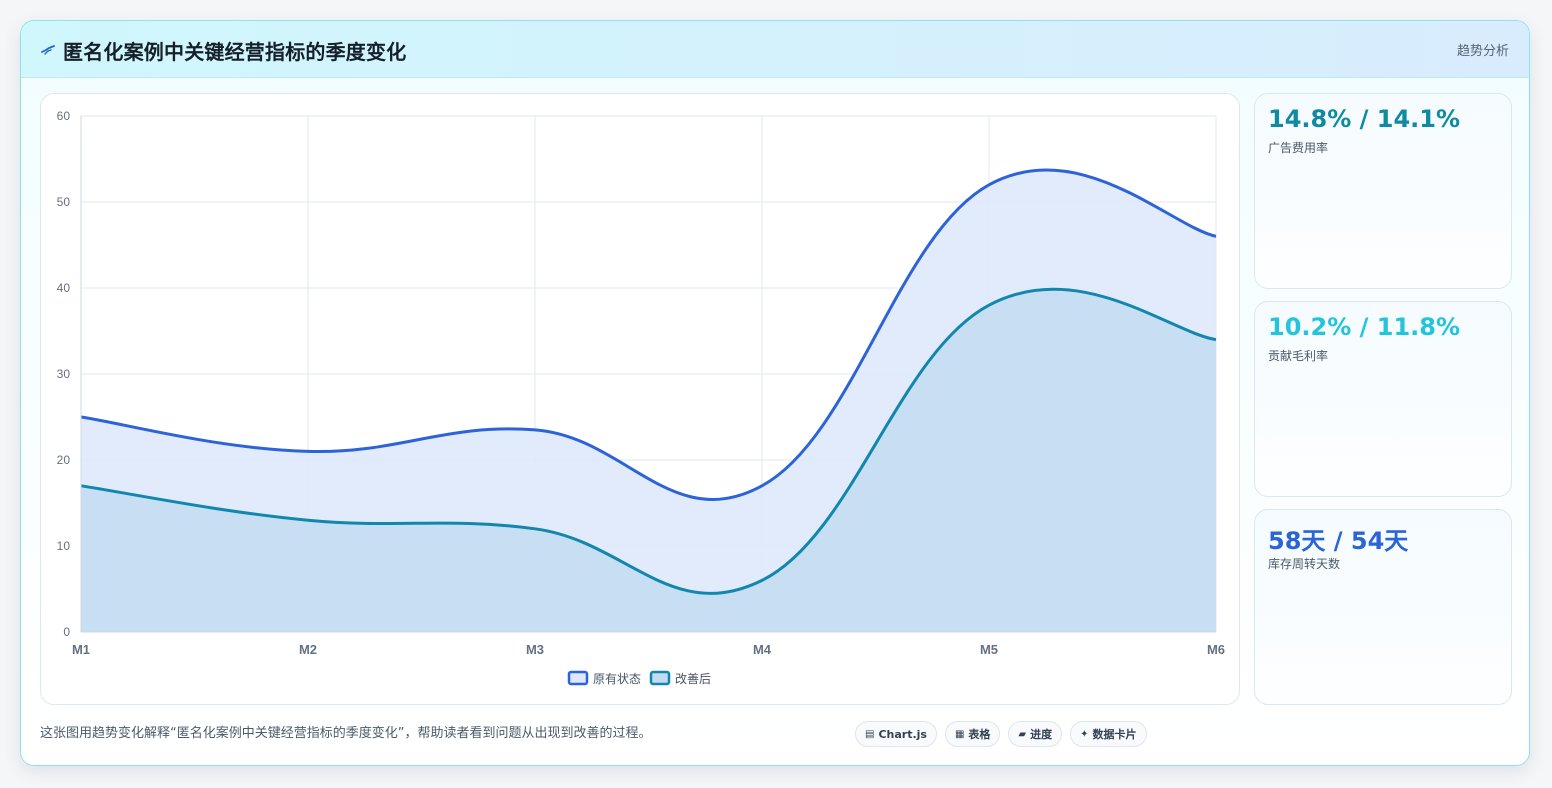 The image size is (1552, 788). Describe the element at coordinates (902, 734) in the screenshot. I see `chip-label: Chart.js` at that location.